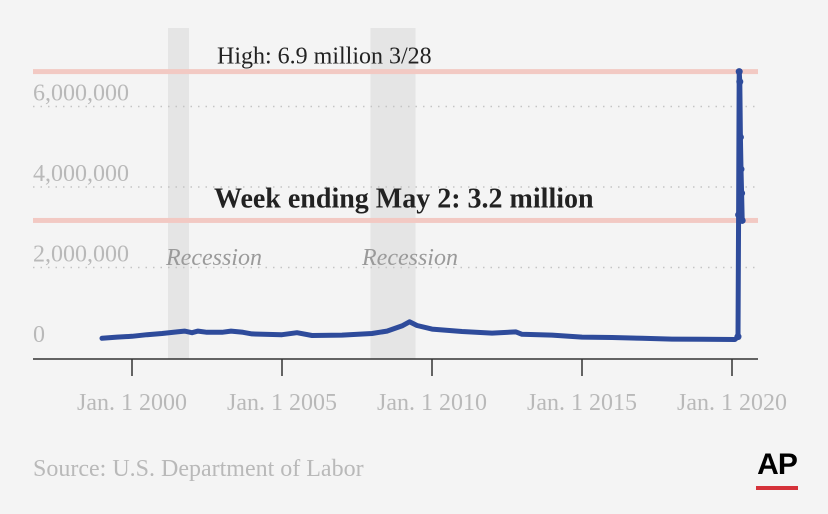  I want to click on ap-logo: AP, so click(777, 468).